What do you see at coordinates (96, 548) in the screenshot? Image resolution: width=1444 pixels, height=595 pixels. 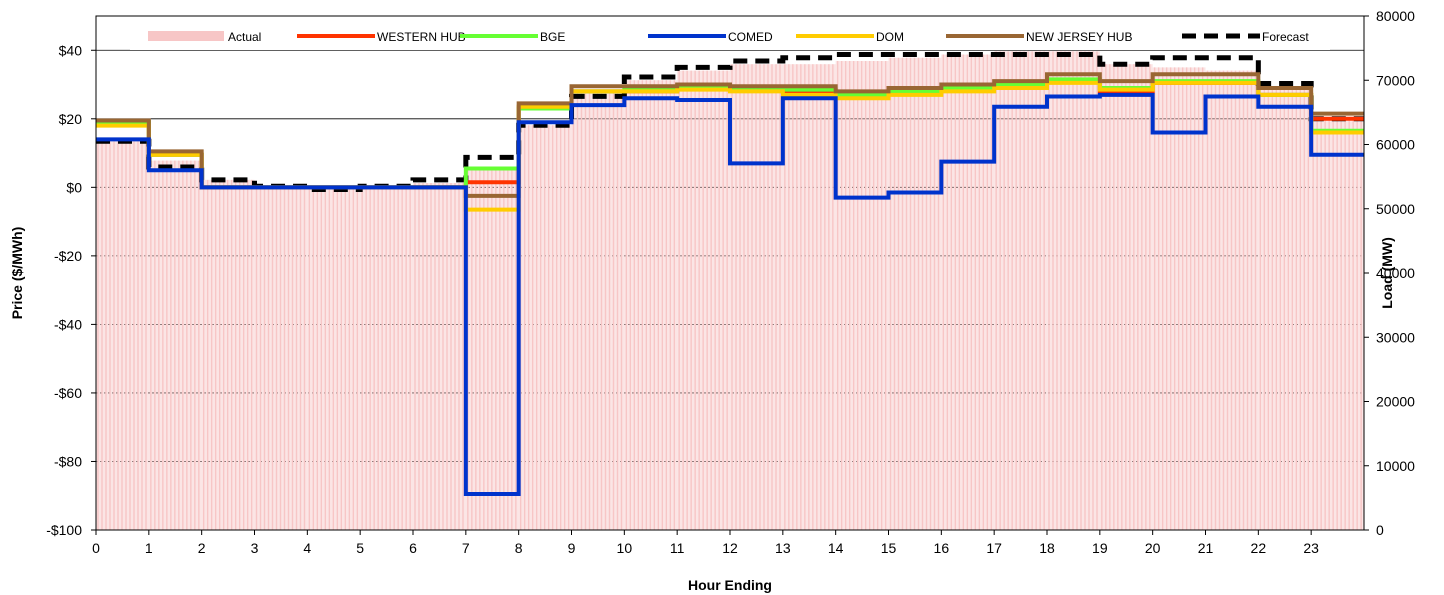 I see `x-tick-label: 0` at bounding box center [96, 548].